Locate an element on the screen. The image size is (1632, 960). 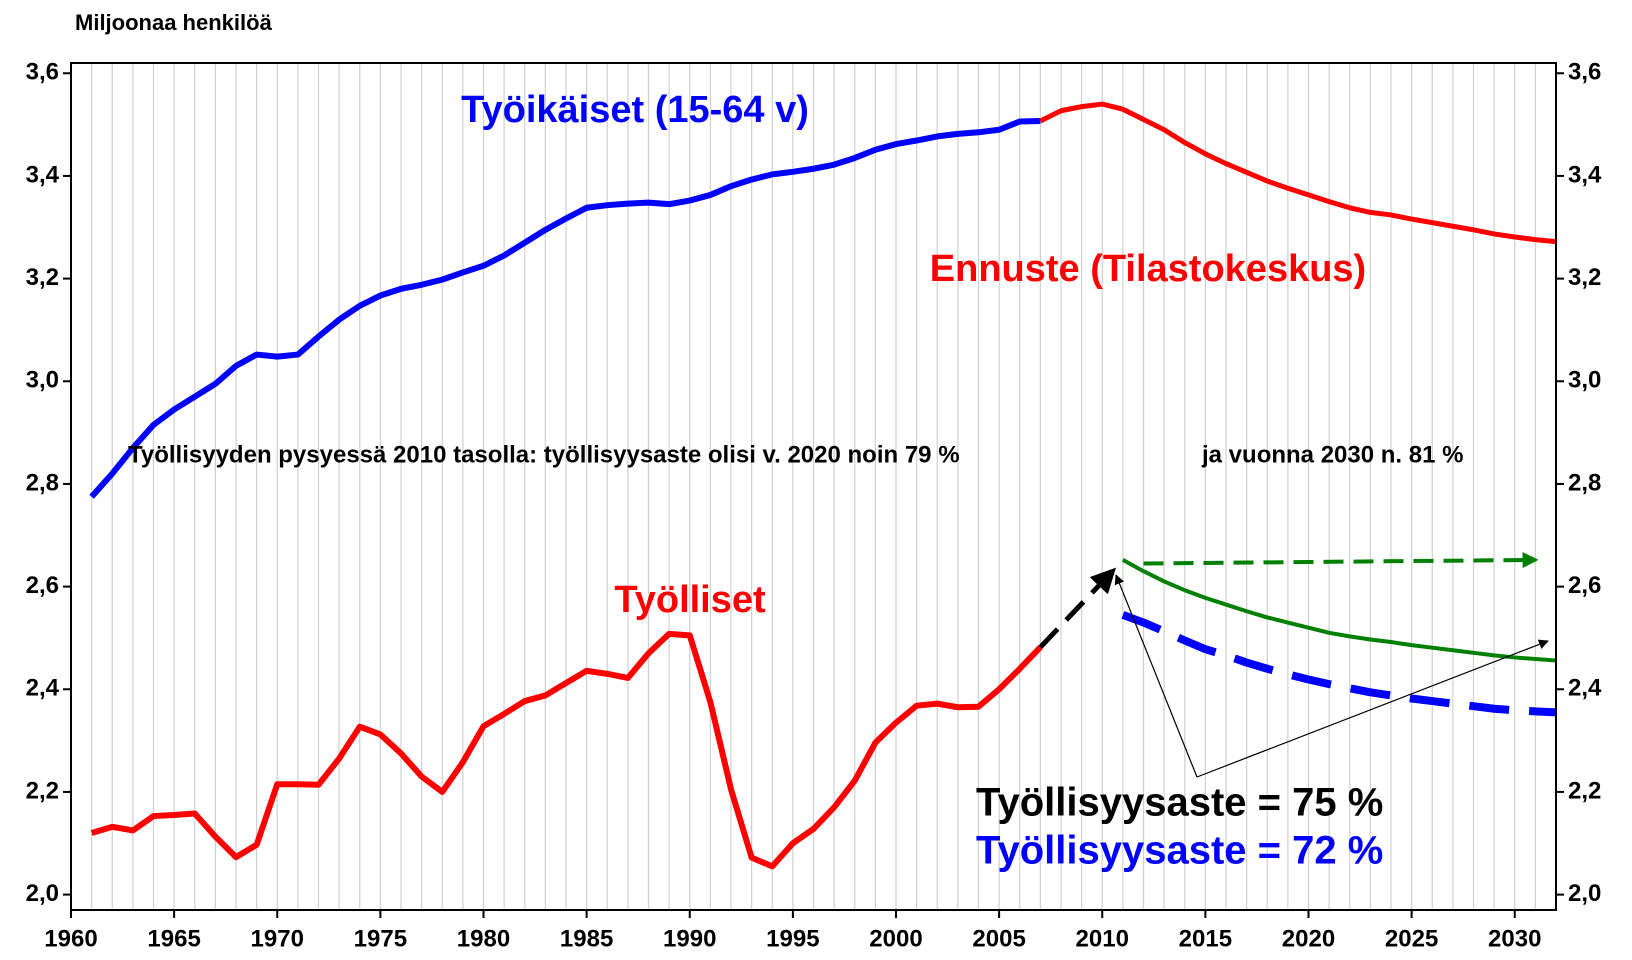
x-tick-label: 2025 is located at coordinates (1411, 938).